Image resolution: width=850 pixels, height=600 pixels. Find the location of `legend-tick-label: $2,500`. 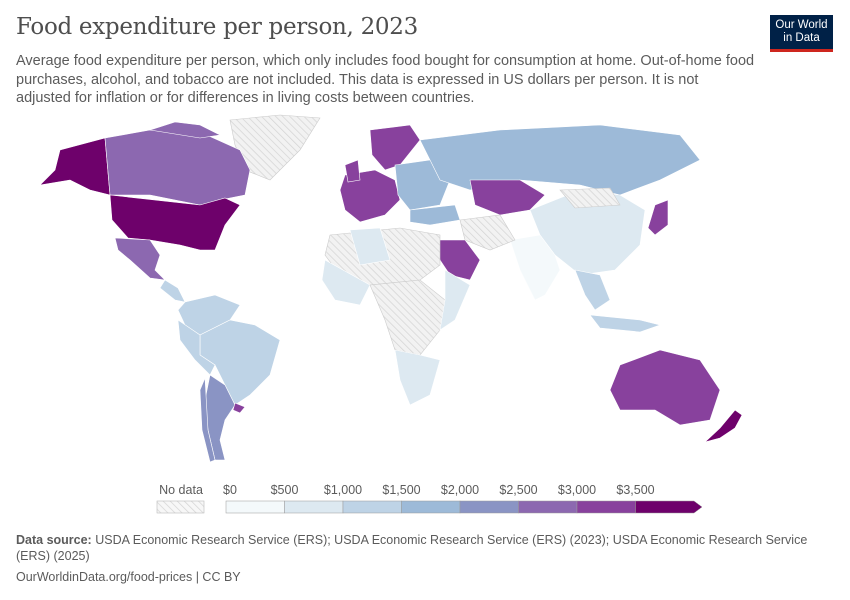

legend-tick-label: $2,500 is located at coordinates (518, 490).